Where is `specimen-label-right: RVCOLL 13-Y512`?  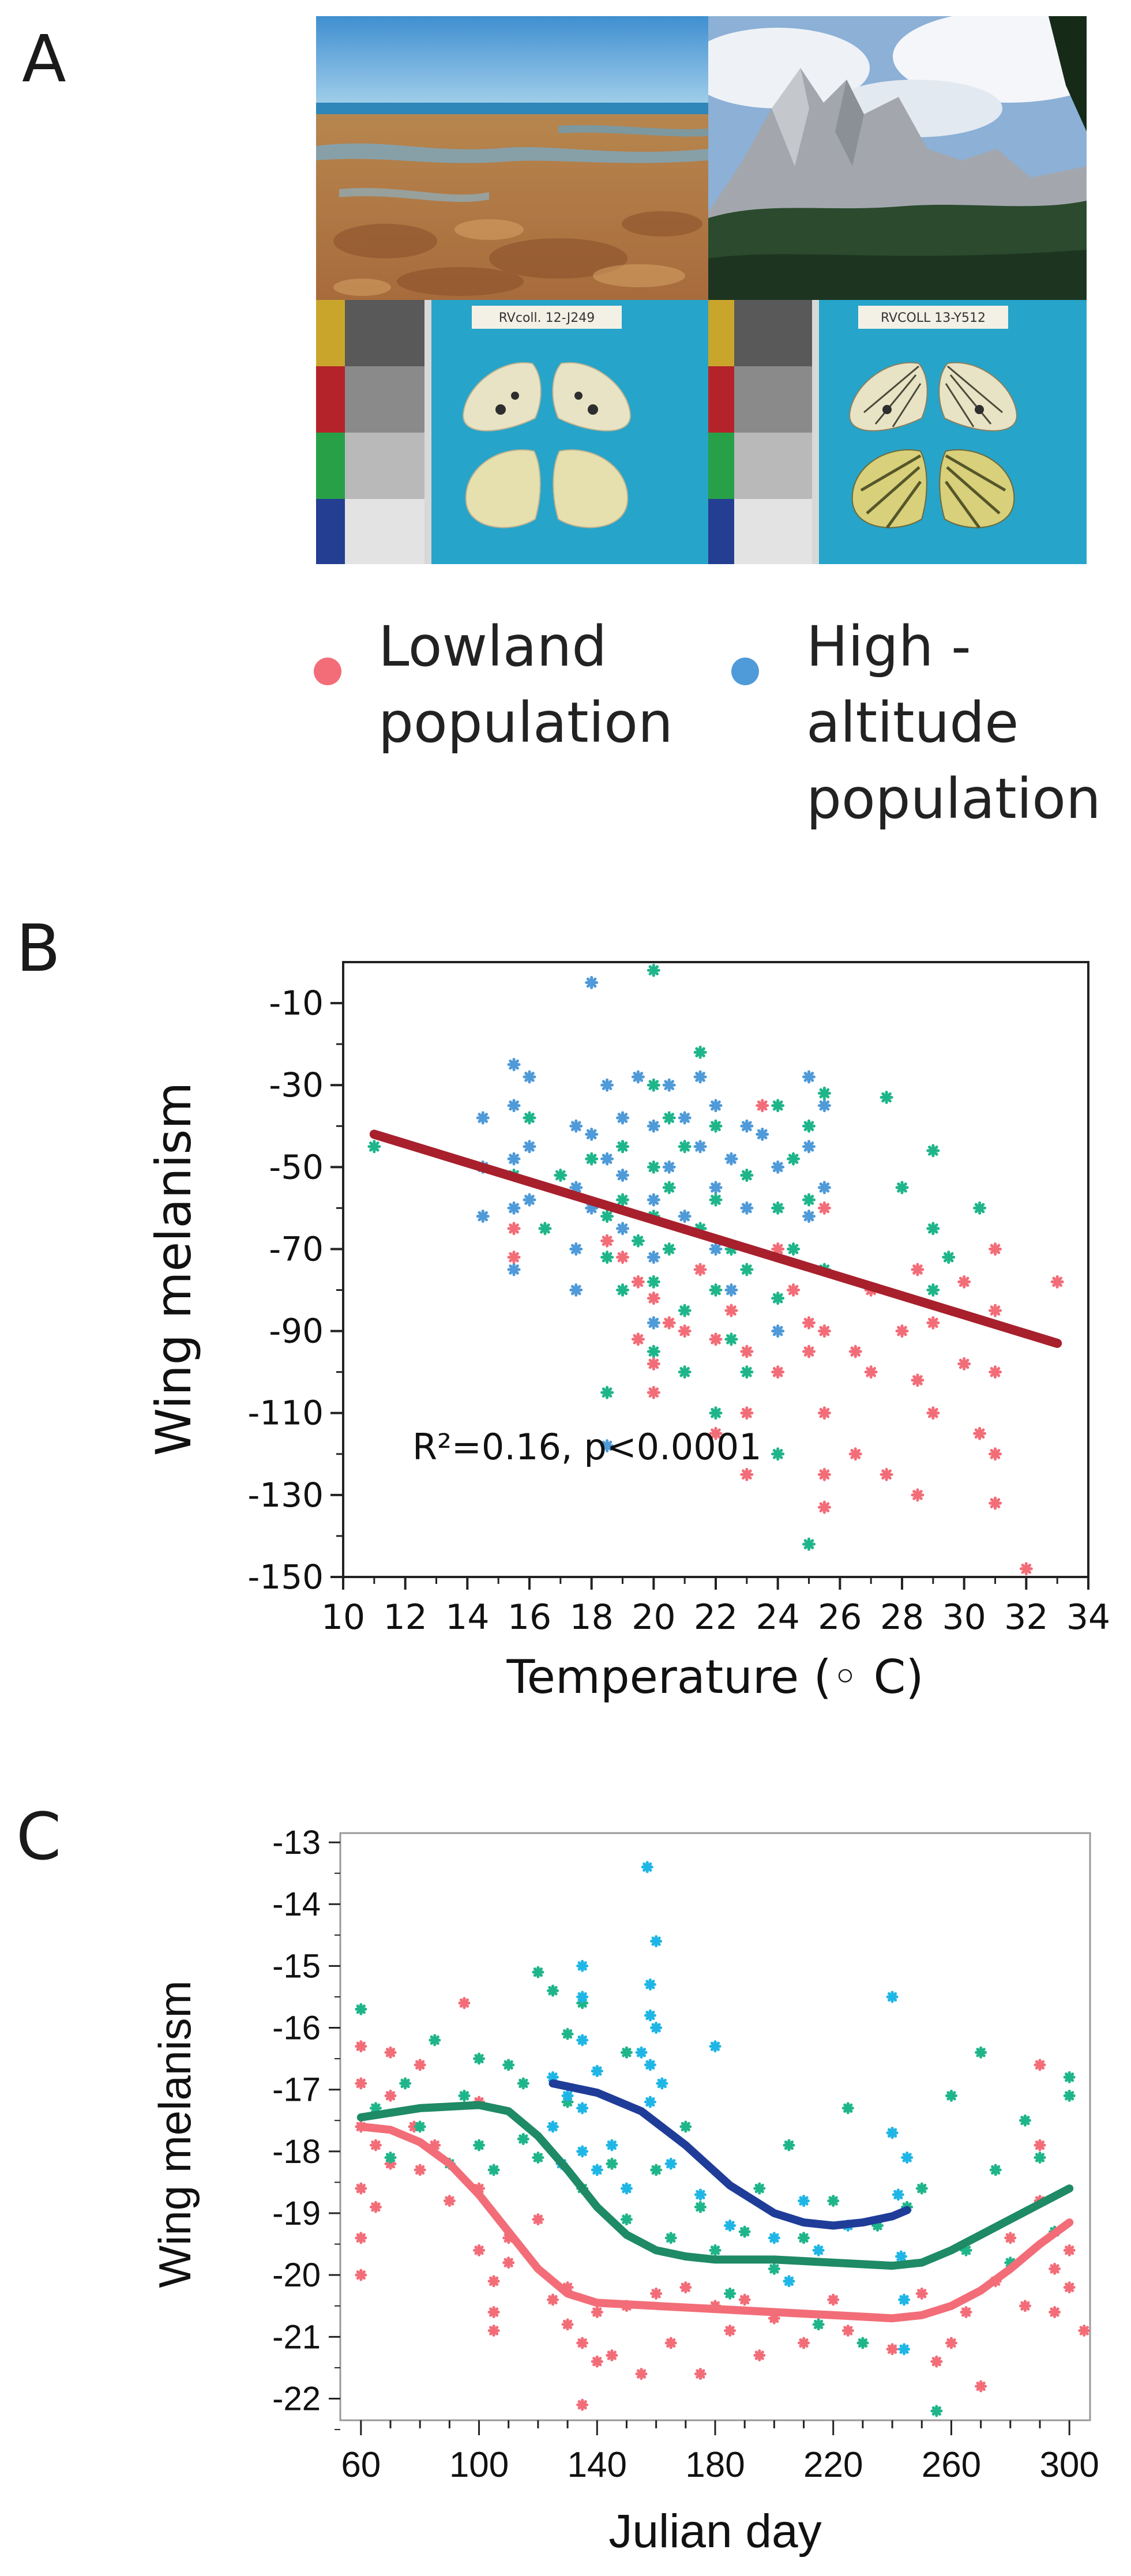
specimen-label-right: RVCOLL 13-Y512 is located at coordinates (933, 318).